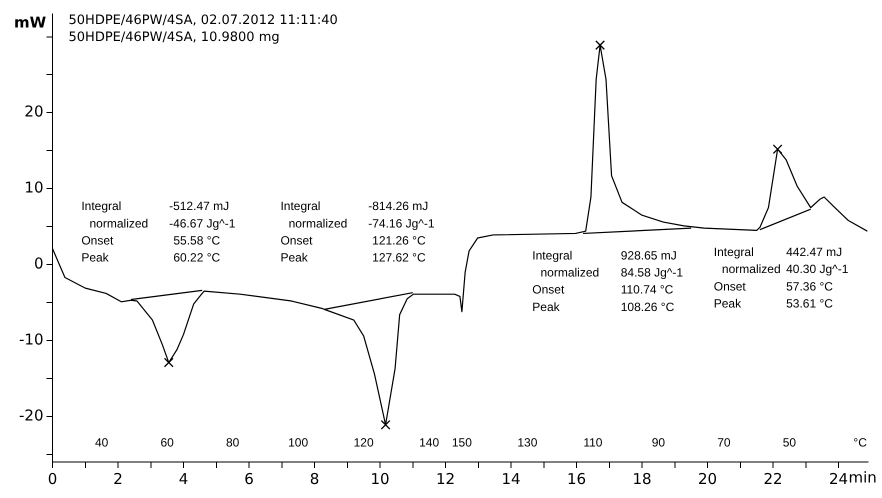 This screenshot has width=882, height=498. I want to click on annotation: 120, so click(364, 442).